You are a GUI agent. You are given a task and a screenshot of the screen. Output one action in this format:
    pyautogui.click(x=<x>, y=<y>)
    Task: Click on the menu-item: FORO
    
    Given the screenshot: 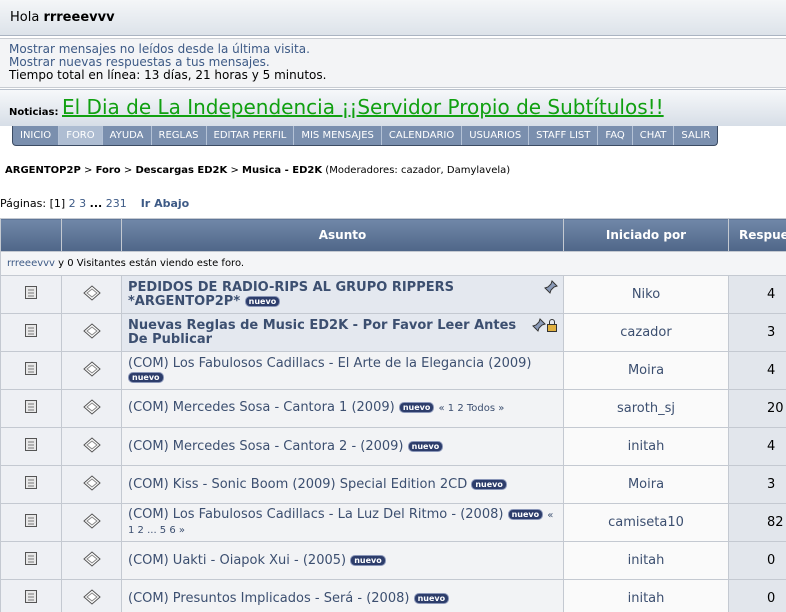 What is the action you would take?
    pyautogui.click(x=81, y=135)
    